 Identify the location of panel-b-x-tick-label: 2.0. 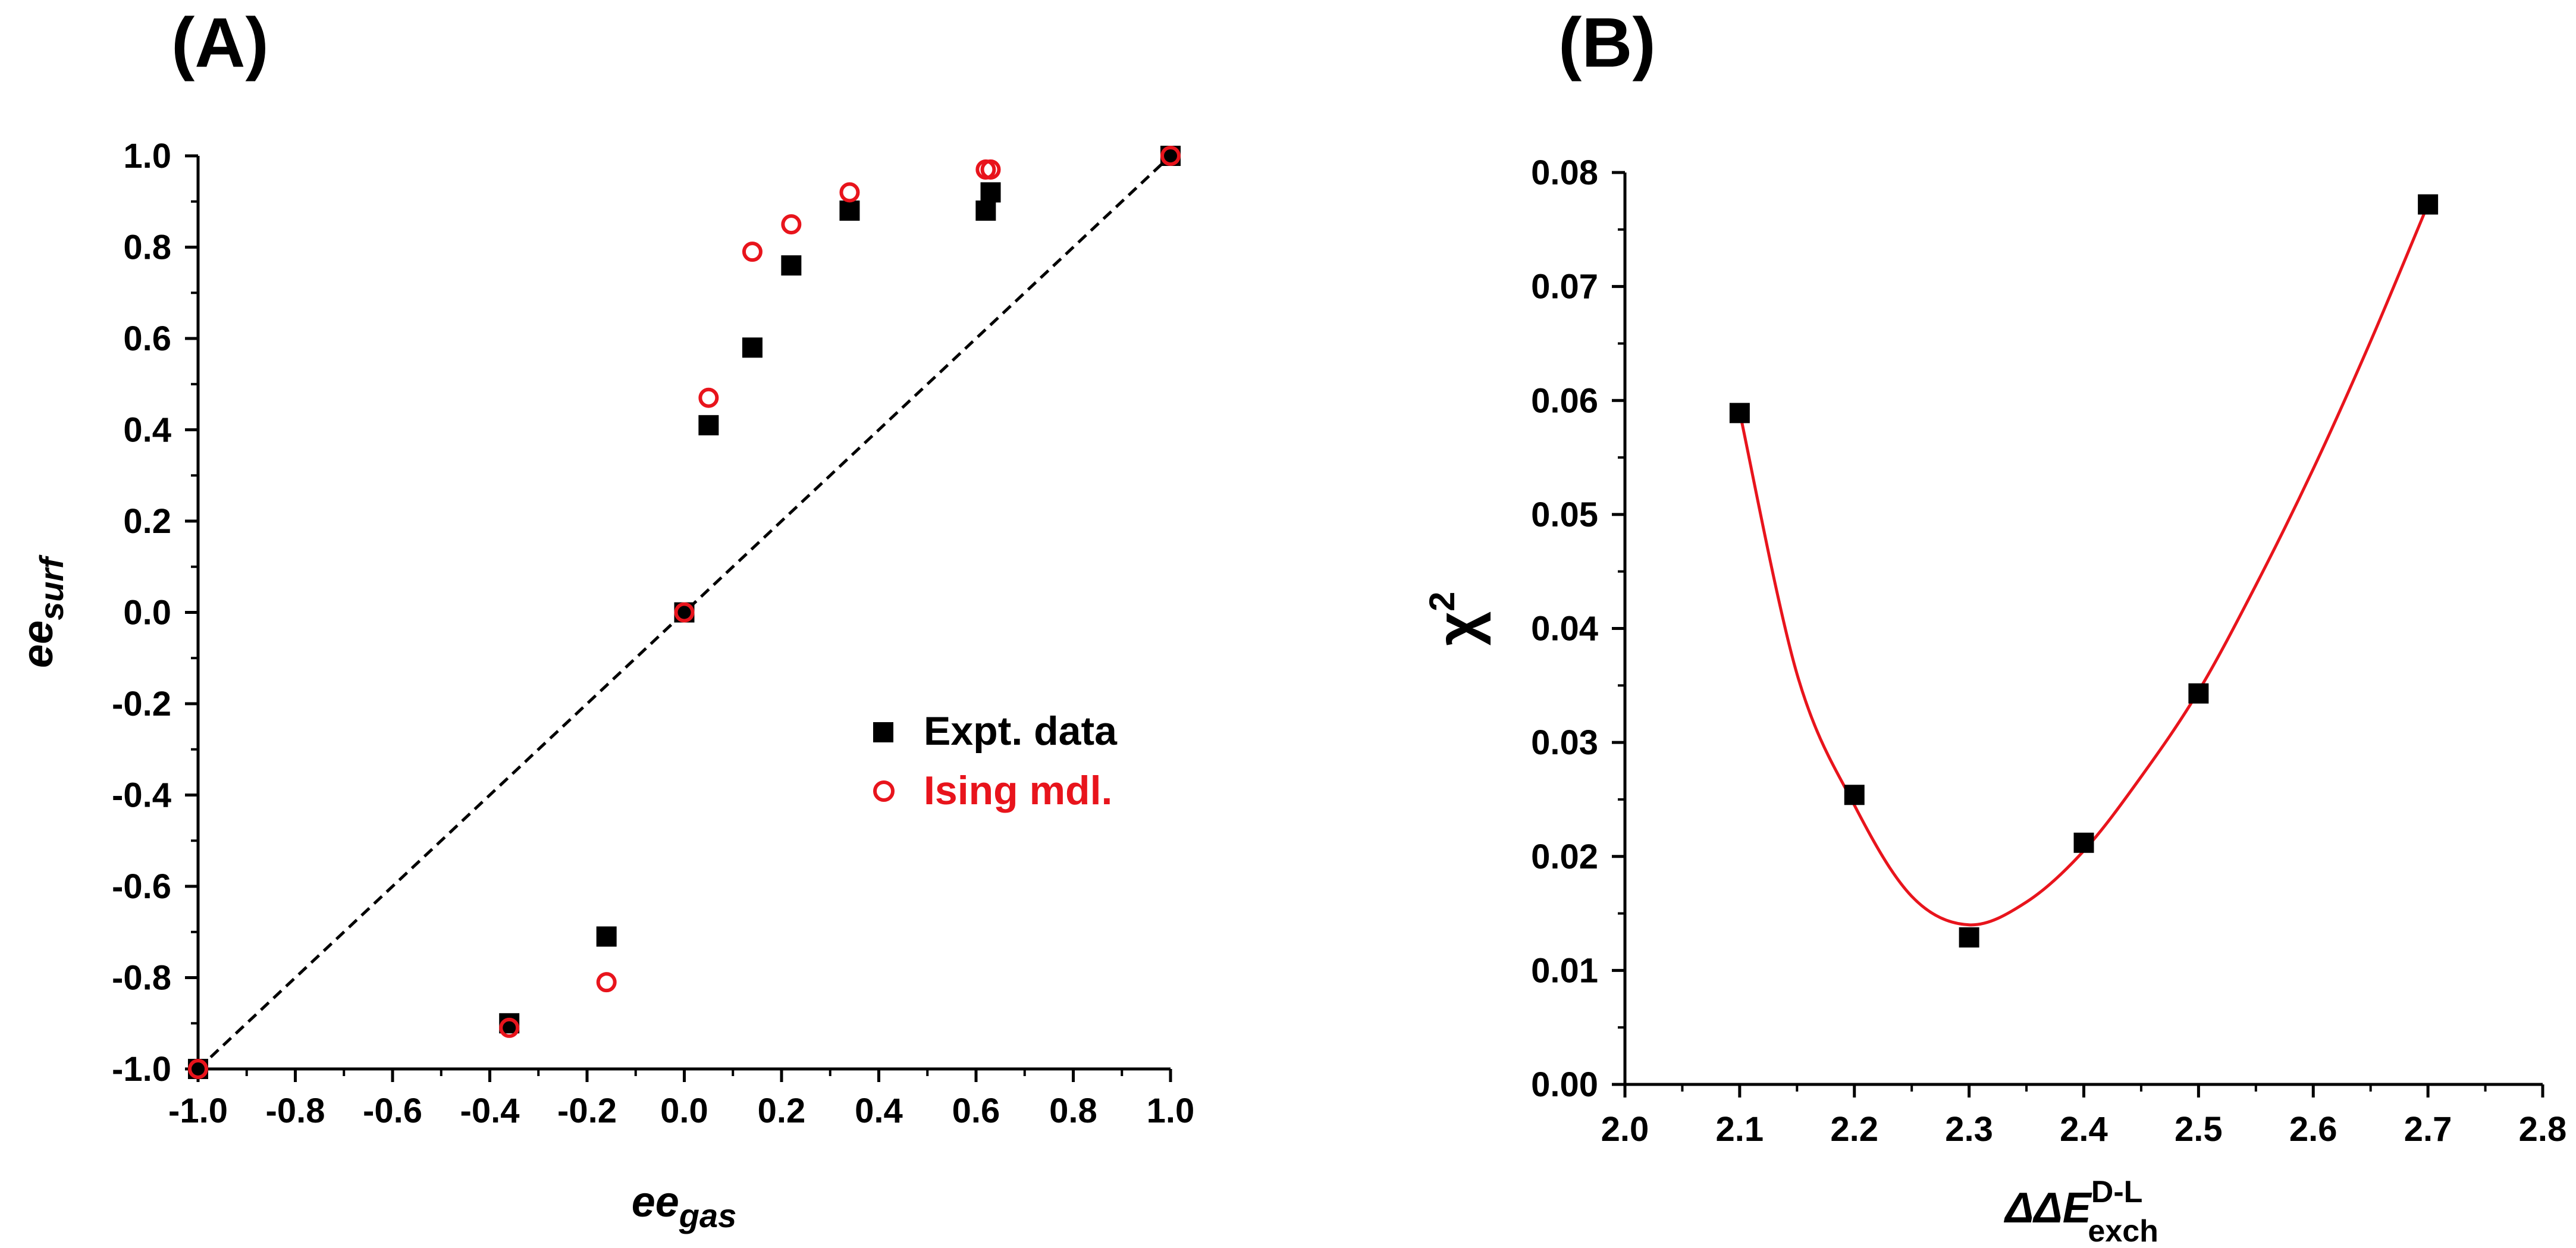
(1625, 1129).